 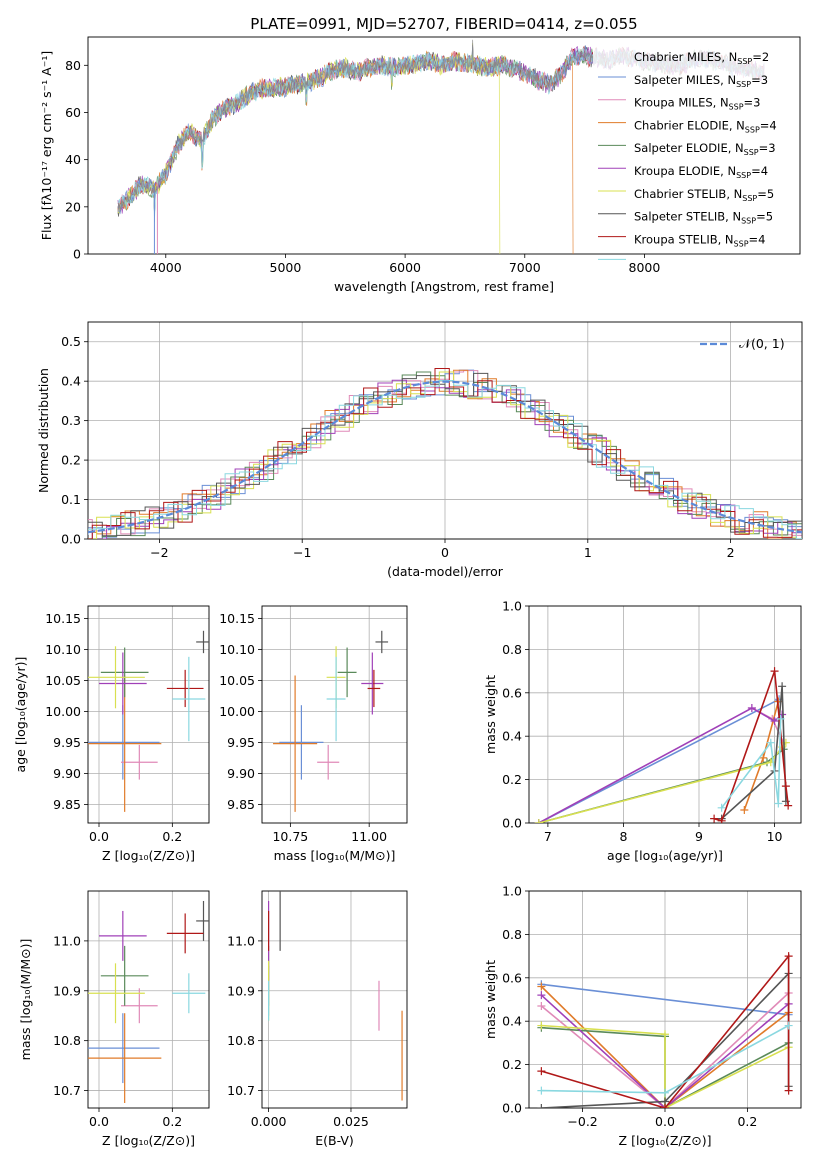 I want to click on y-tick-label: 9.85, so click(x=241, y=804).